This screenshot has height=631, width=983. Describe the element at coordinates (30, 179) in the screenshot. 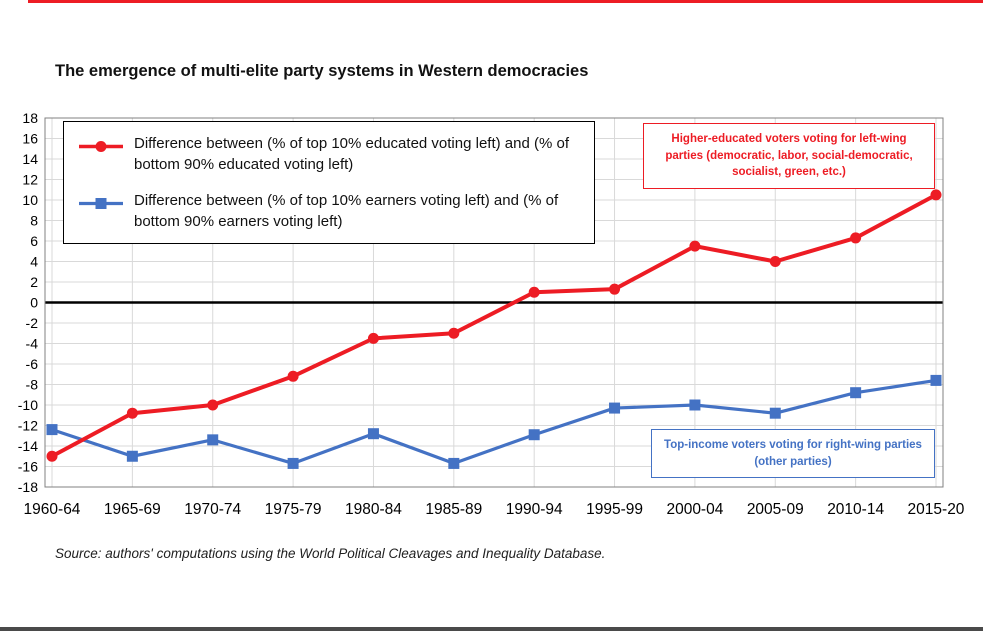

I see `y-tick-label: 12` at that location.